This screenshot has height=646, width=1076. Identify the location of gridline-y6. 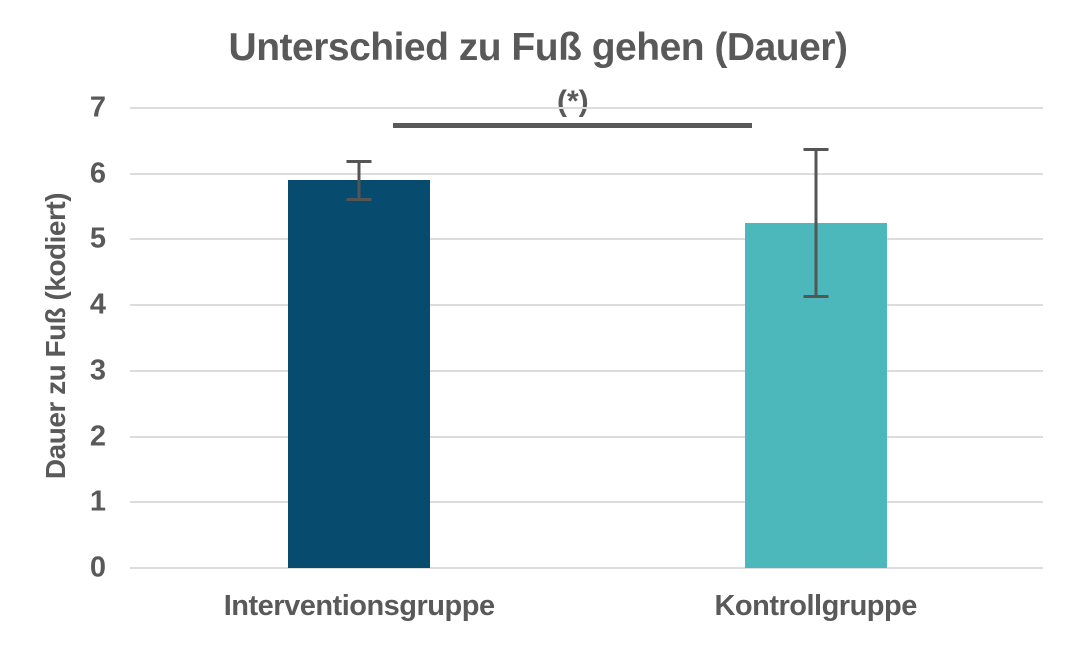
(586, 173).